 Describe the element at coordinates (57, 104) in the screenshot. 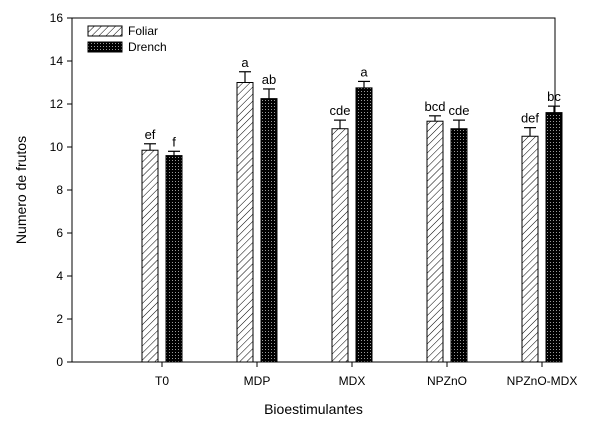

I see `y-tick-label: 12` at that location.